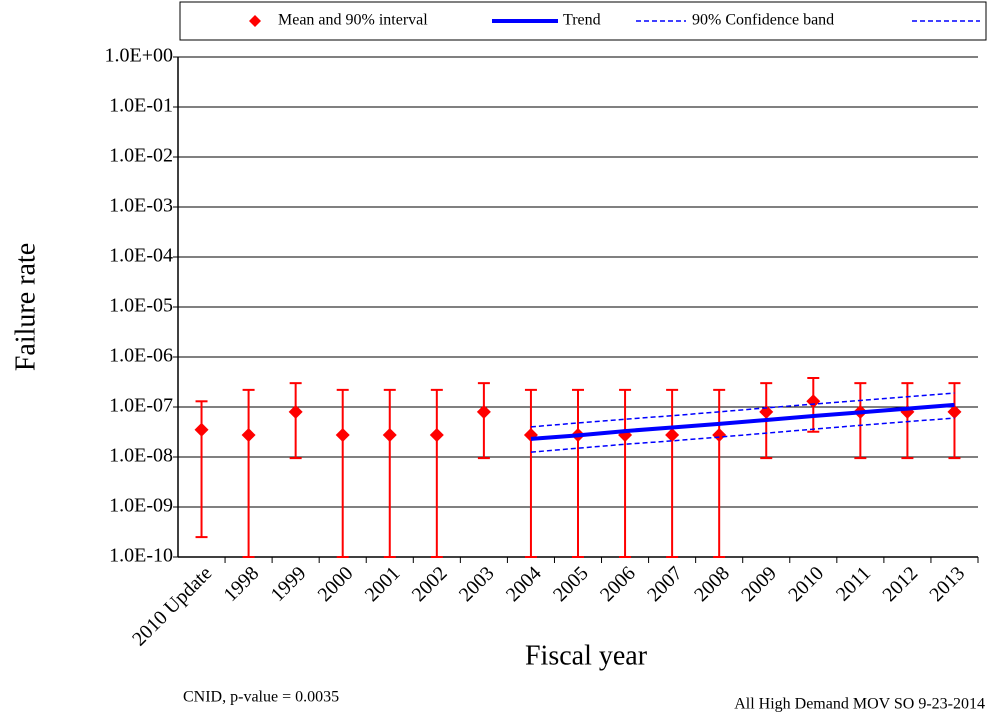  I want to click on x-axis-title: Fiscal year, so click(586, 655).